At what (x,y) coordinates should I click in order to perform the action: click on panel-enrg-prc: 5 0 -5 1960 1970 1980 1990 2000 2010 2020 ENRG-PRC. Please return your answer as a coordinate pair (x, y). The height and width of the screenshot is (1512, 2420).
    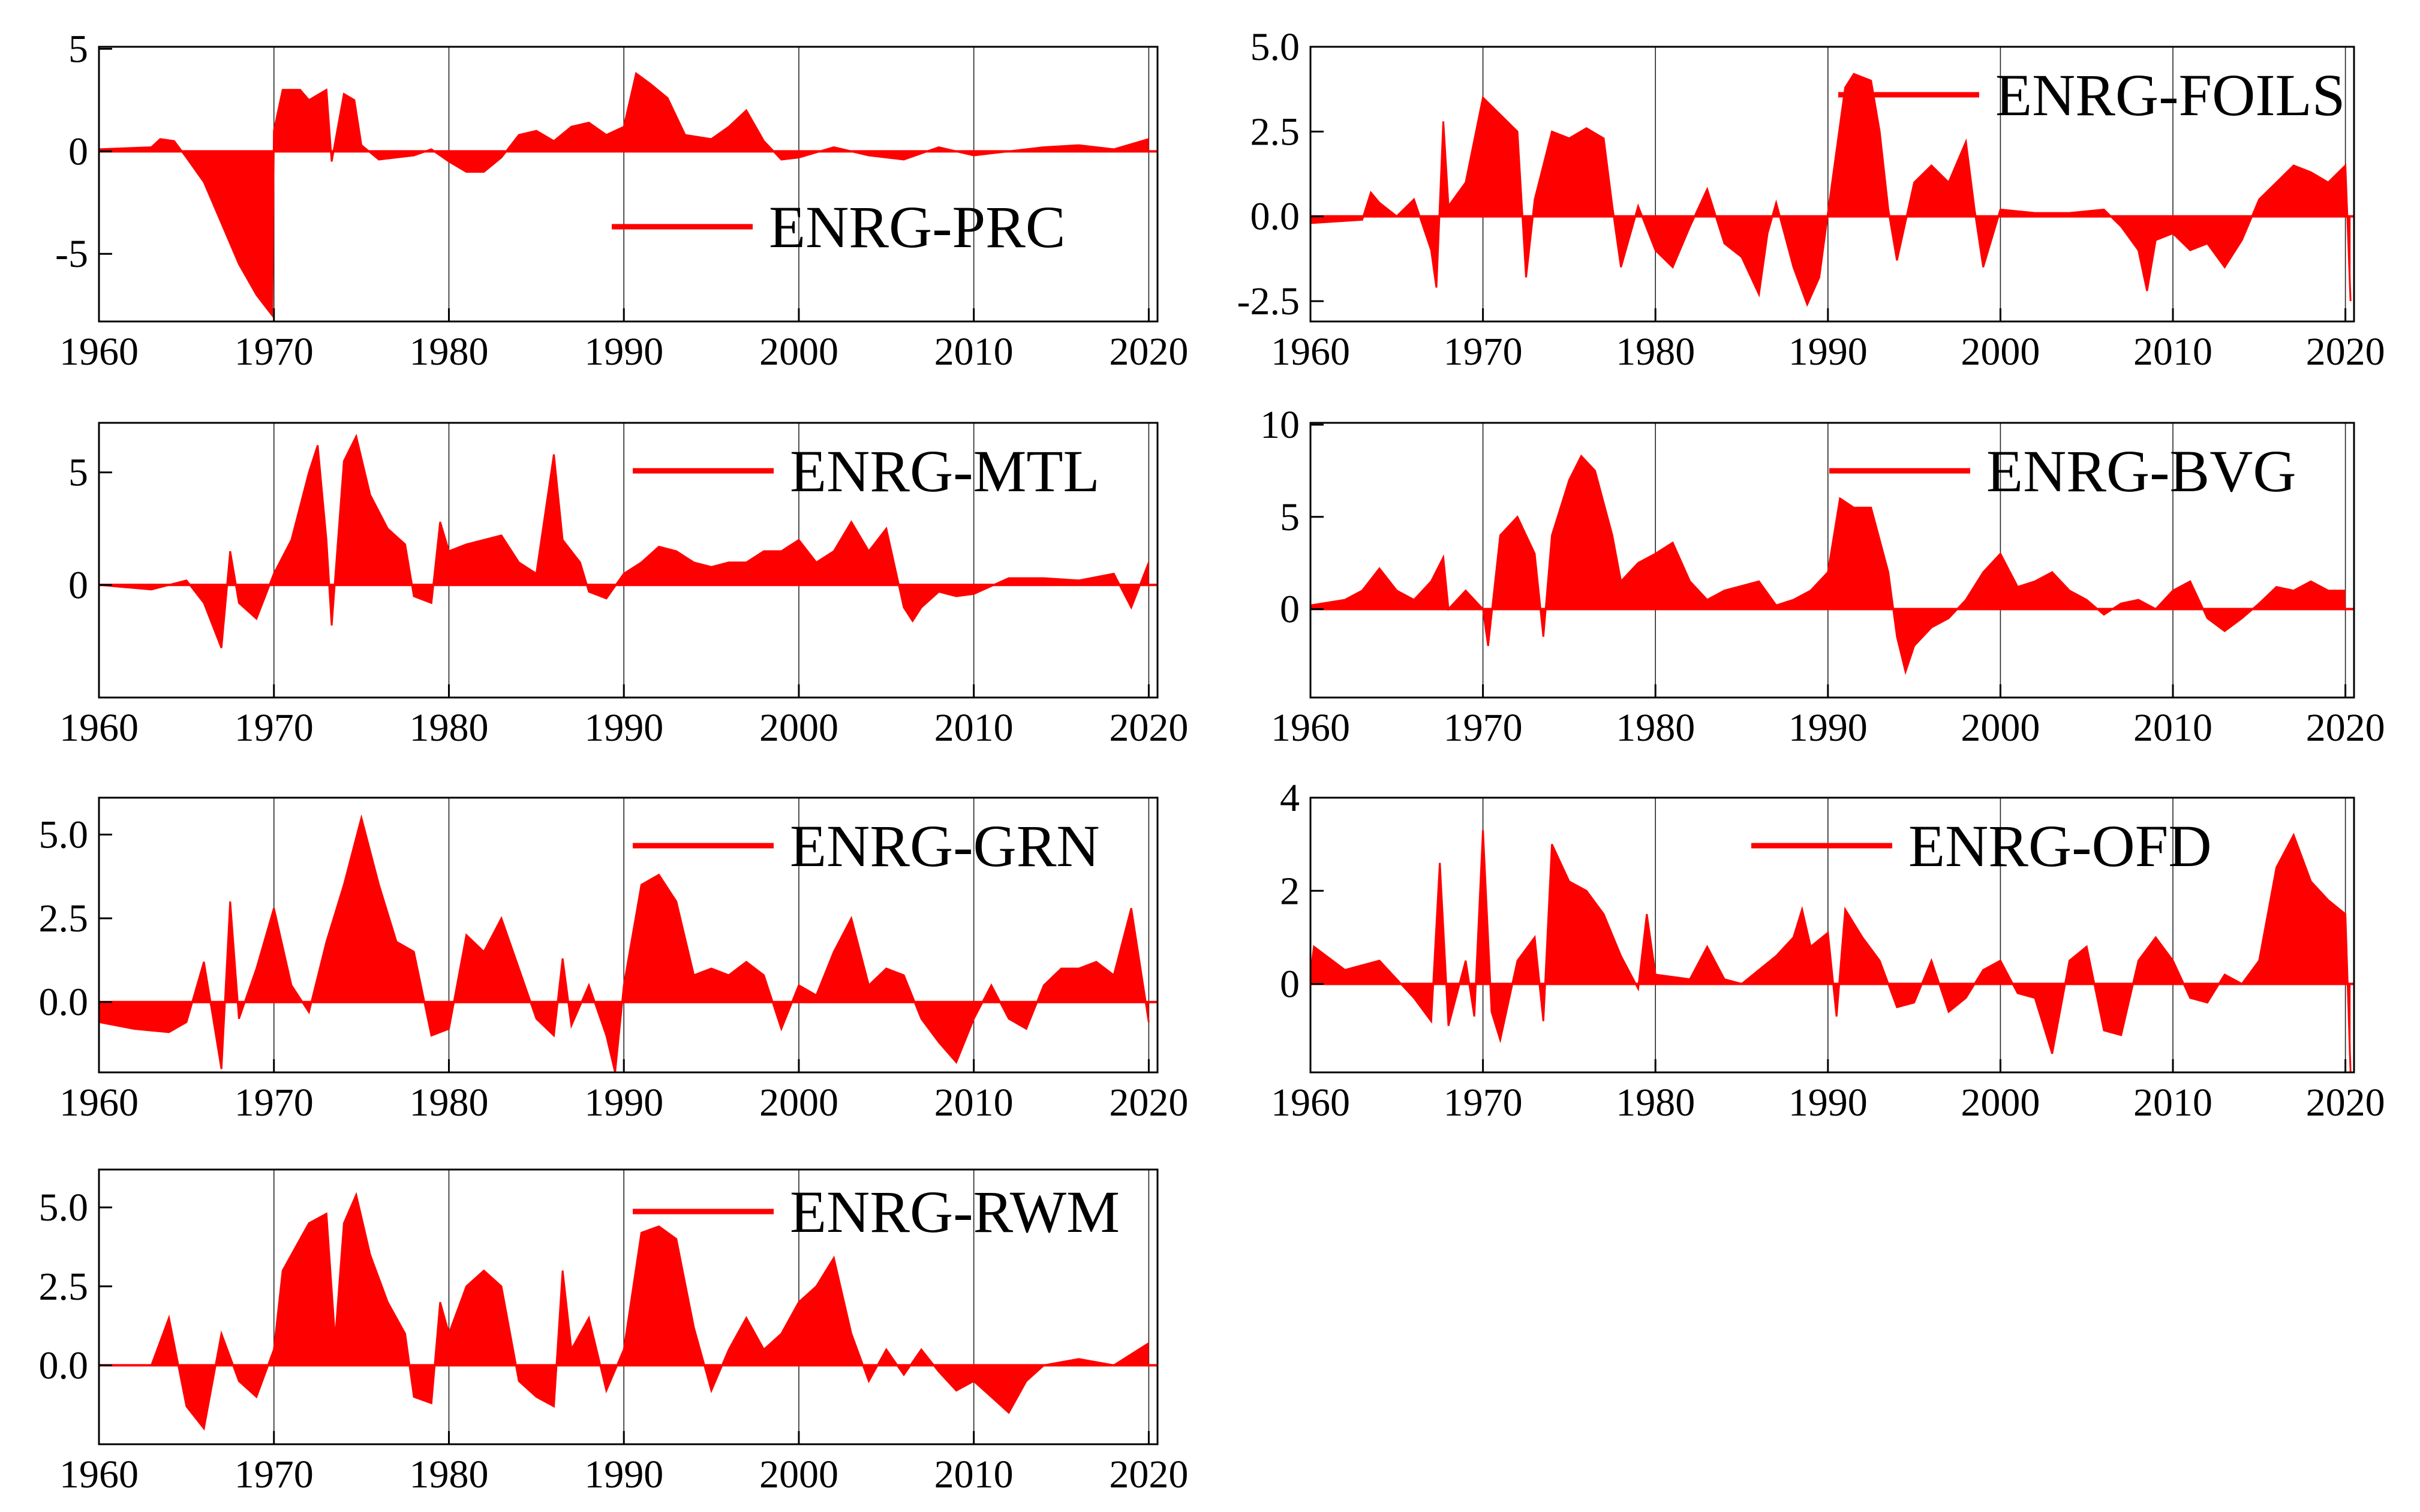
    Looking at the image, I should click on (621, 201).